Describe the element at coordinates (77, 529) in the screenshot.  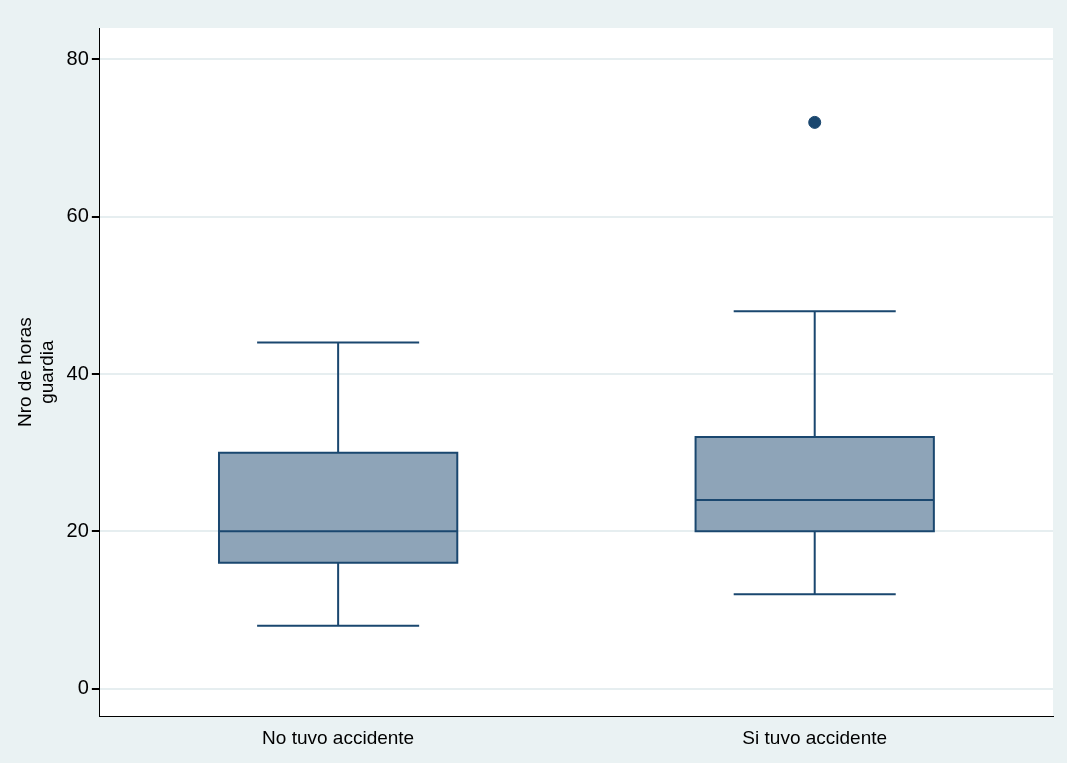
I see `y-tick-label: 20` at that location.